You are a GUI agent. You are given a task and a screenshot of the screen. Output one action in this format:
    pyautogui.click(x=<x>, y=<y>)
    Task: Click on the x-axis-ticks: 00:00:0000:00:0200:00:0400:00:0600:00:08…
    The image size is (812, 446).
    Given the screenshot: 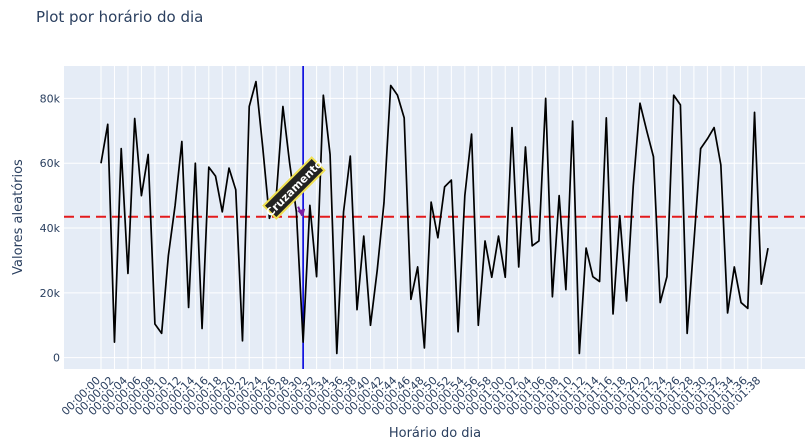 What is the action you would take?
    pyautogui.click(x=411, y=396)
    